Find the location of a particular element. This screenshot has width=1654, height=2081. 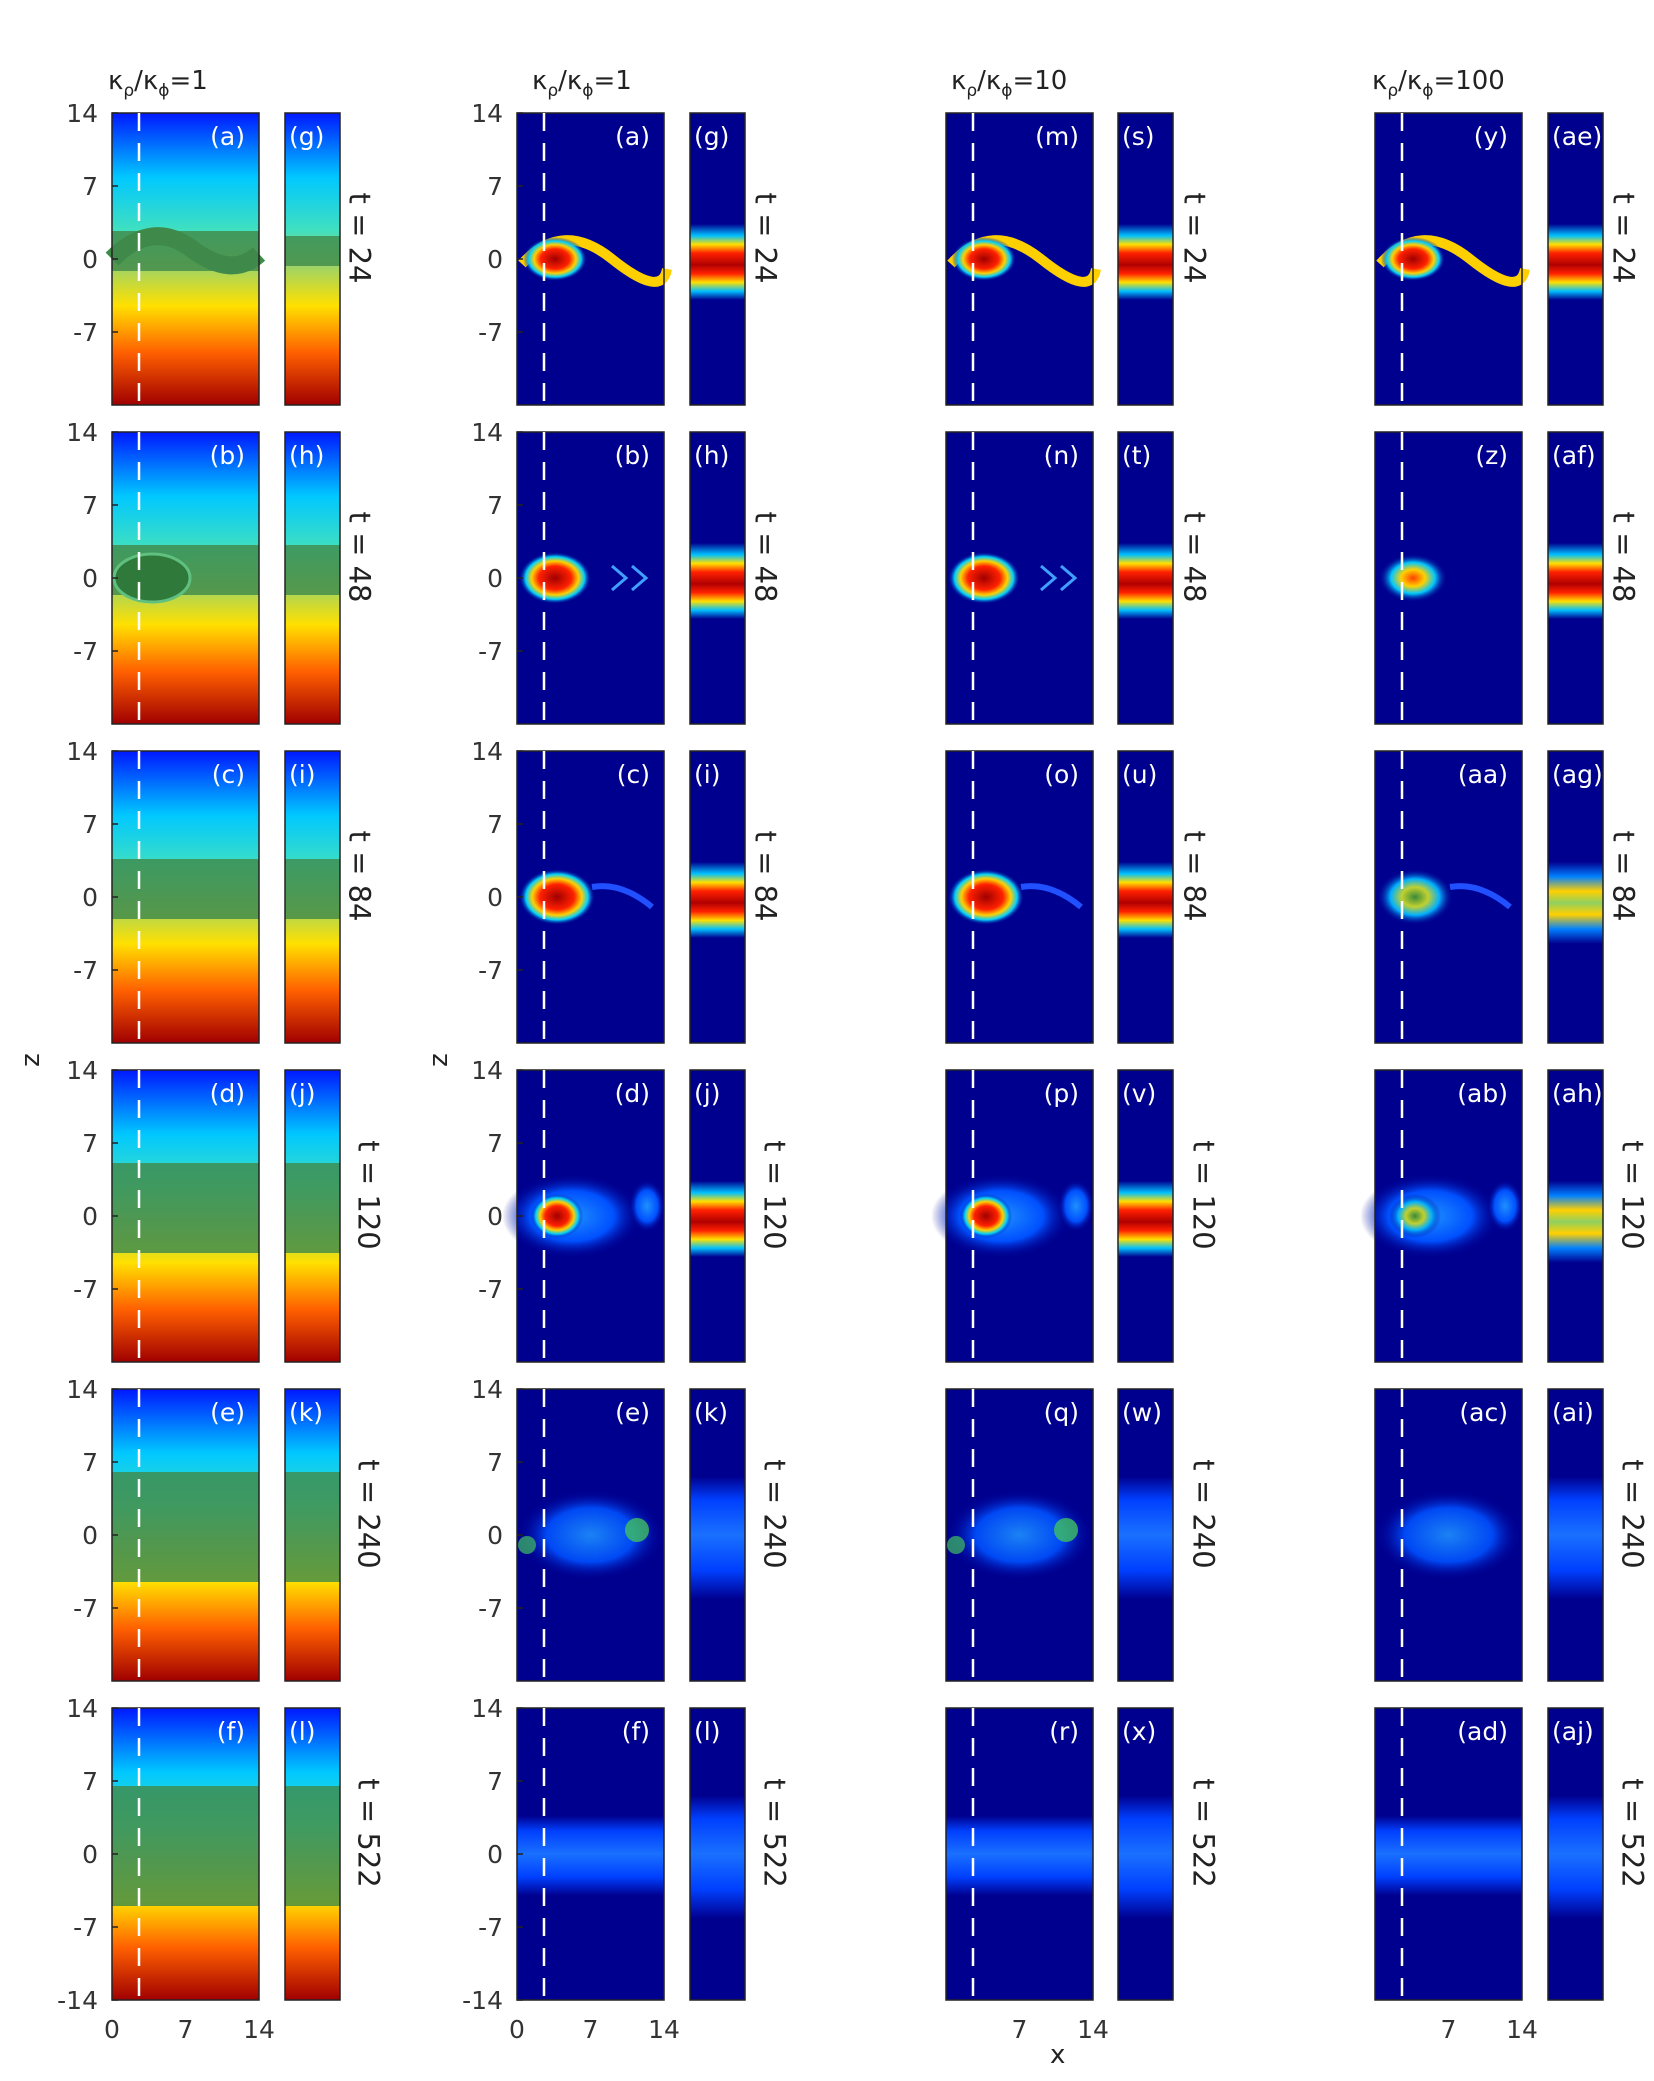

panel-label: (t) is located at coordinates (1136, 455).